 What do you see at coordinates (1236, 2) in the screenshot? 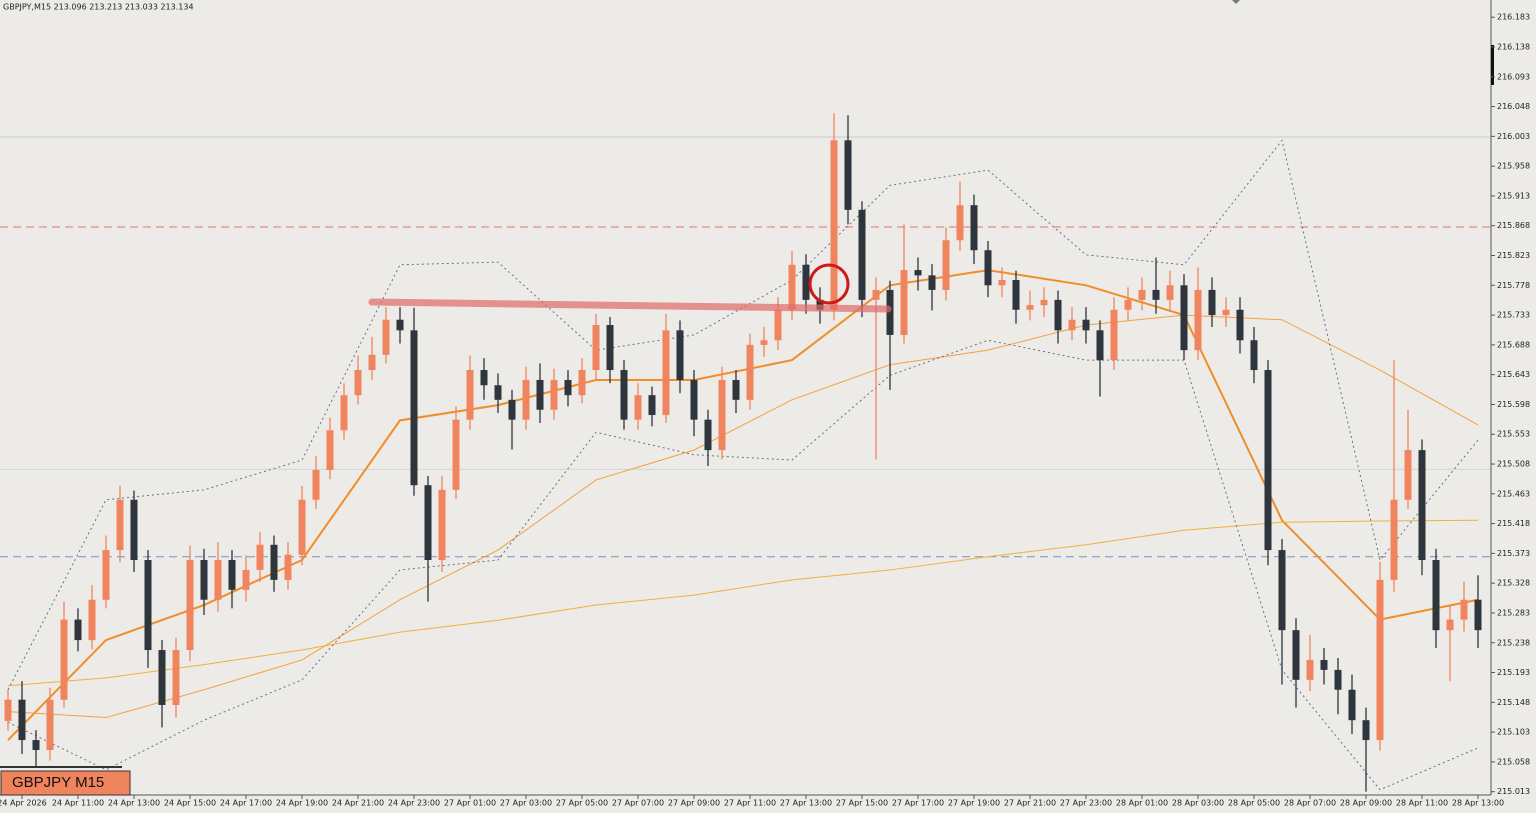
I see `scroll-marker` at bounding box center [1236, 2].